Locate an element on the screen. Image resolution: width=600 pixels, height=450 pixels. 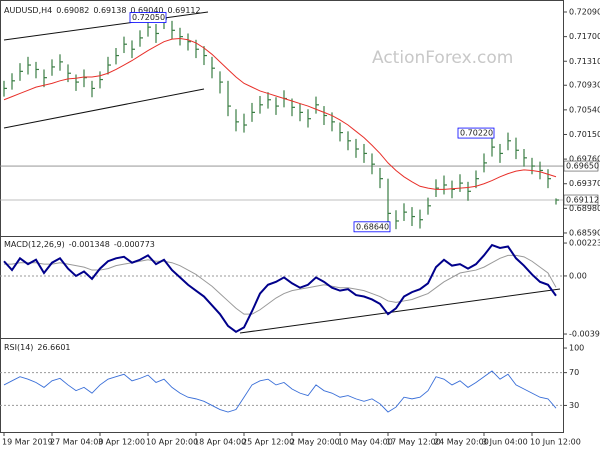
rsi-label: RSI(14) 26.6601 is located at coordinates (37, 347).